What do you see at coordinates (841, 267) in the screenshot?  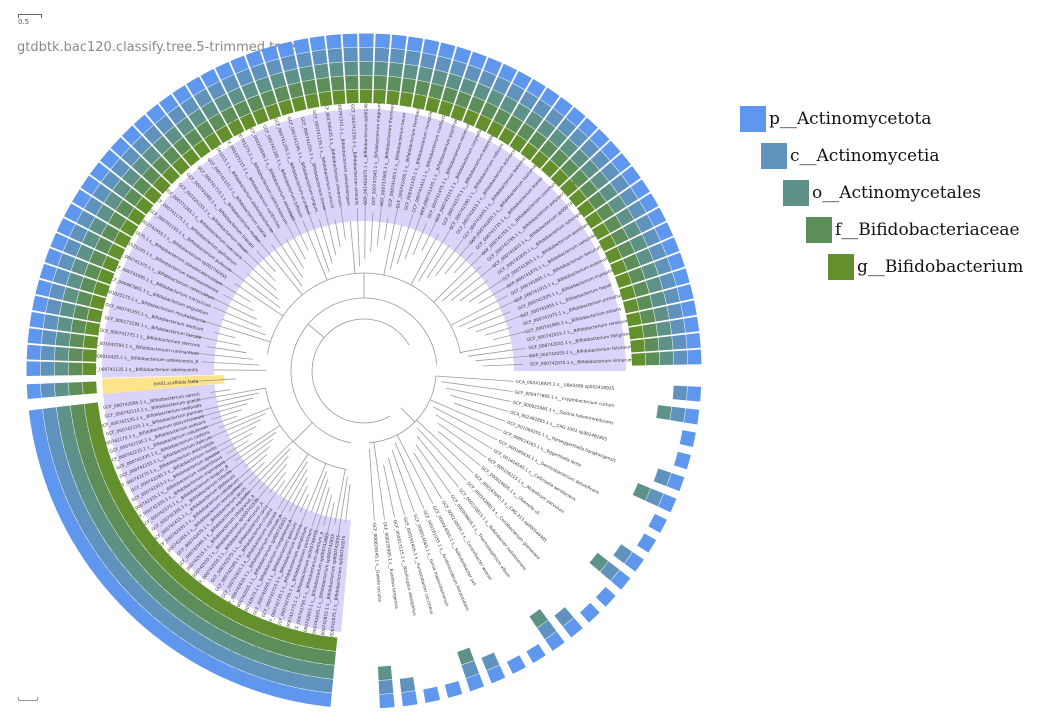 I see `legend-swatch-genus` at bounding box center [841, 267].